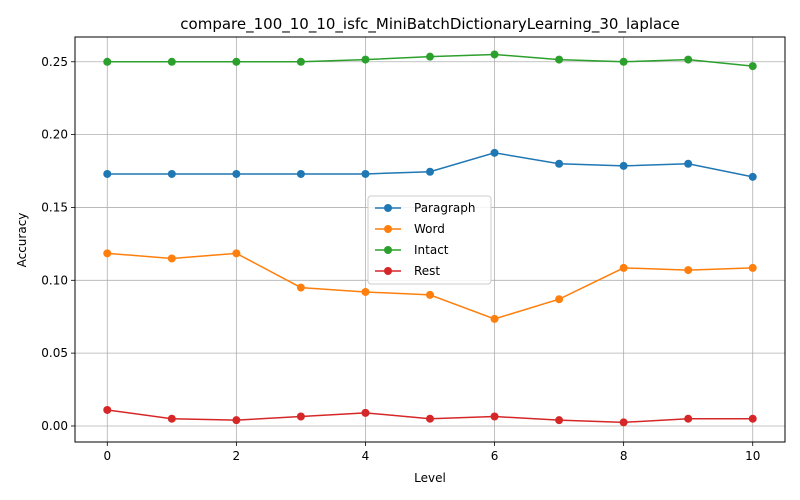 The height and width of the screenshot is (500, 800). I want to click on legend-box, so click(429, 240).